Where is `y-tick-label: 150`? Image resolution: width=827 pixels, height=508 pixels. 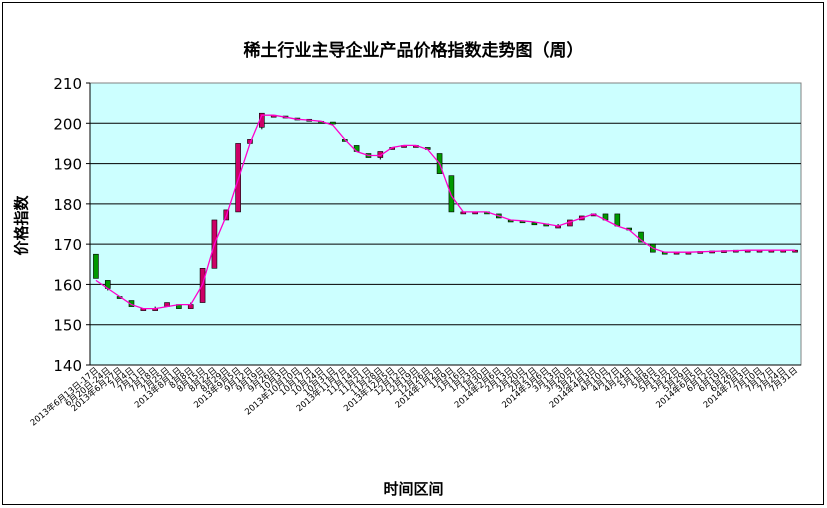
y-tick-label: 150 is located at coordinates (67, 326).